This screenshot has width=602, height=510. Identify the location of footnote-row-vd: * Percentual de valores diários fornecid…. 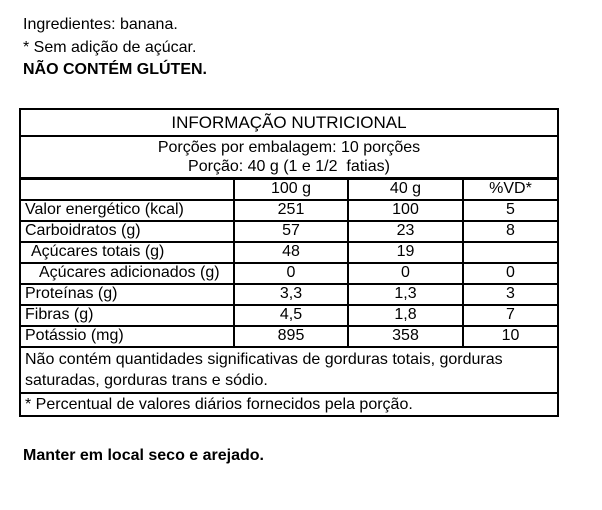
(289, 404).